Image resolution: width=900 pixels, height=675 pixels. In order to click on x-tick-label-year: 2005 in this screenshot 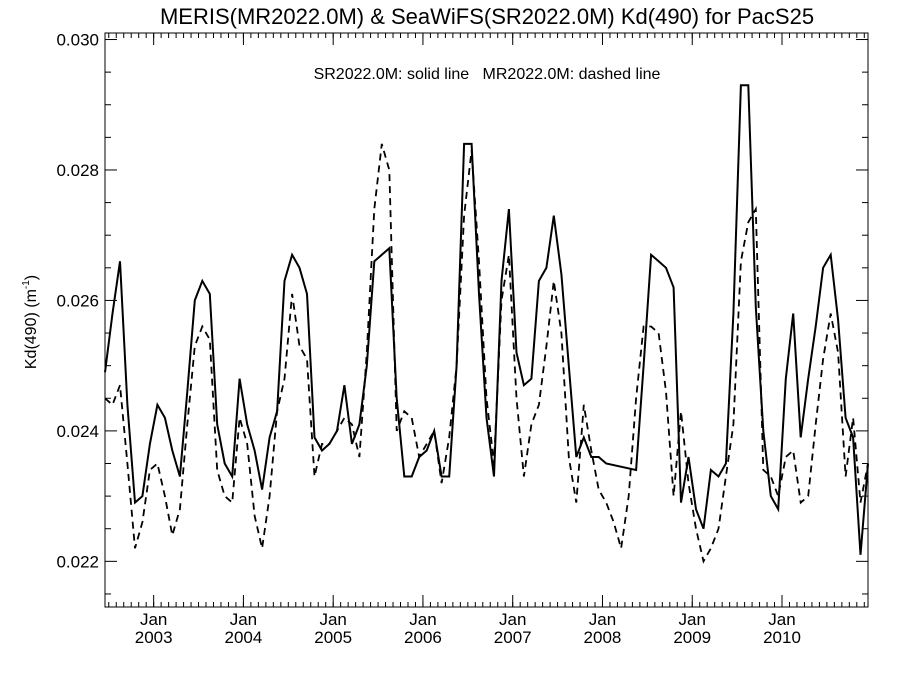, I will do `click(333, 637)`.